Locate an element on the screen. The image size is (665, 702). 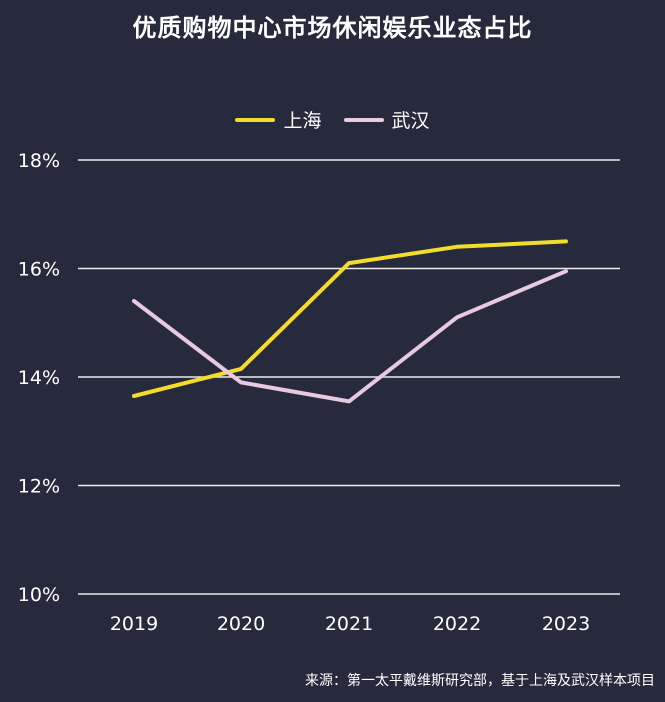
legend-swatch-shanghai is located at coordinates (255, 119).